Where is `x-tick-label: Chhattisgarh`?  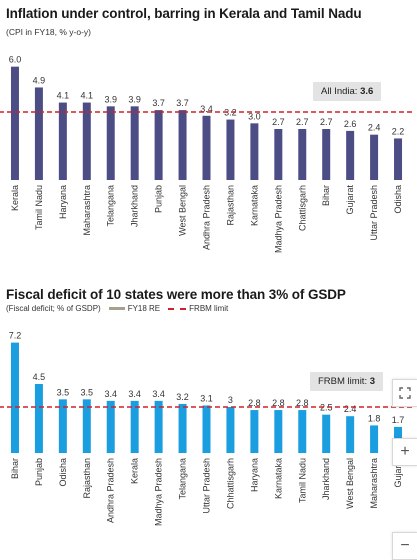
x-tick-label: Chhattisgarh is located at coordinates (230, 483).